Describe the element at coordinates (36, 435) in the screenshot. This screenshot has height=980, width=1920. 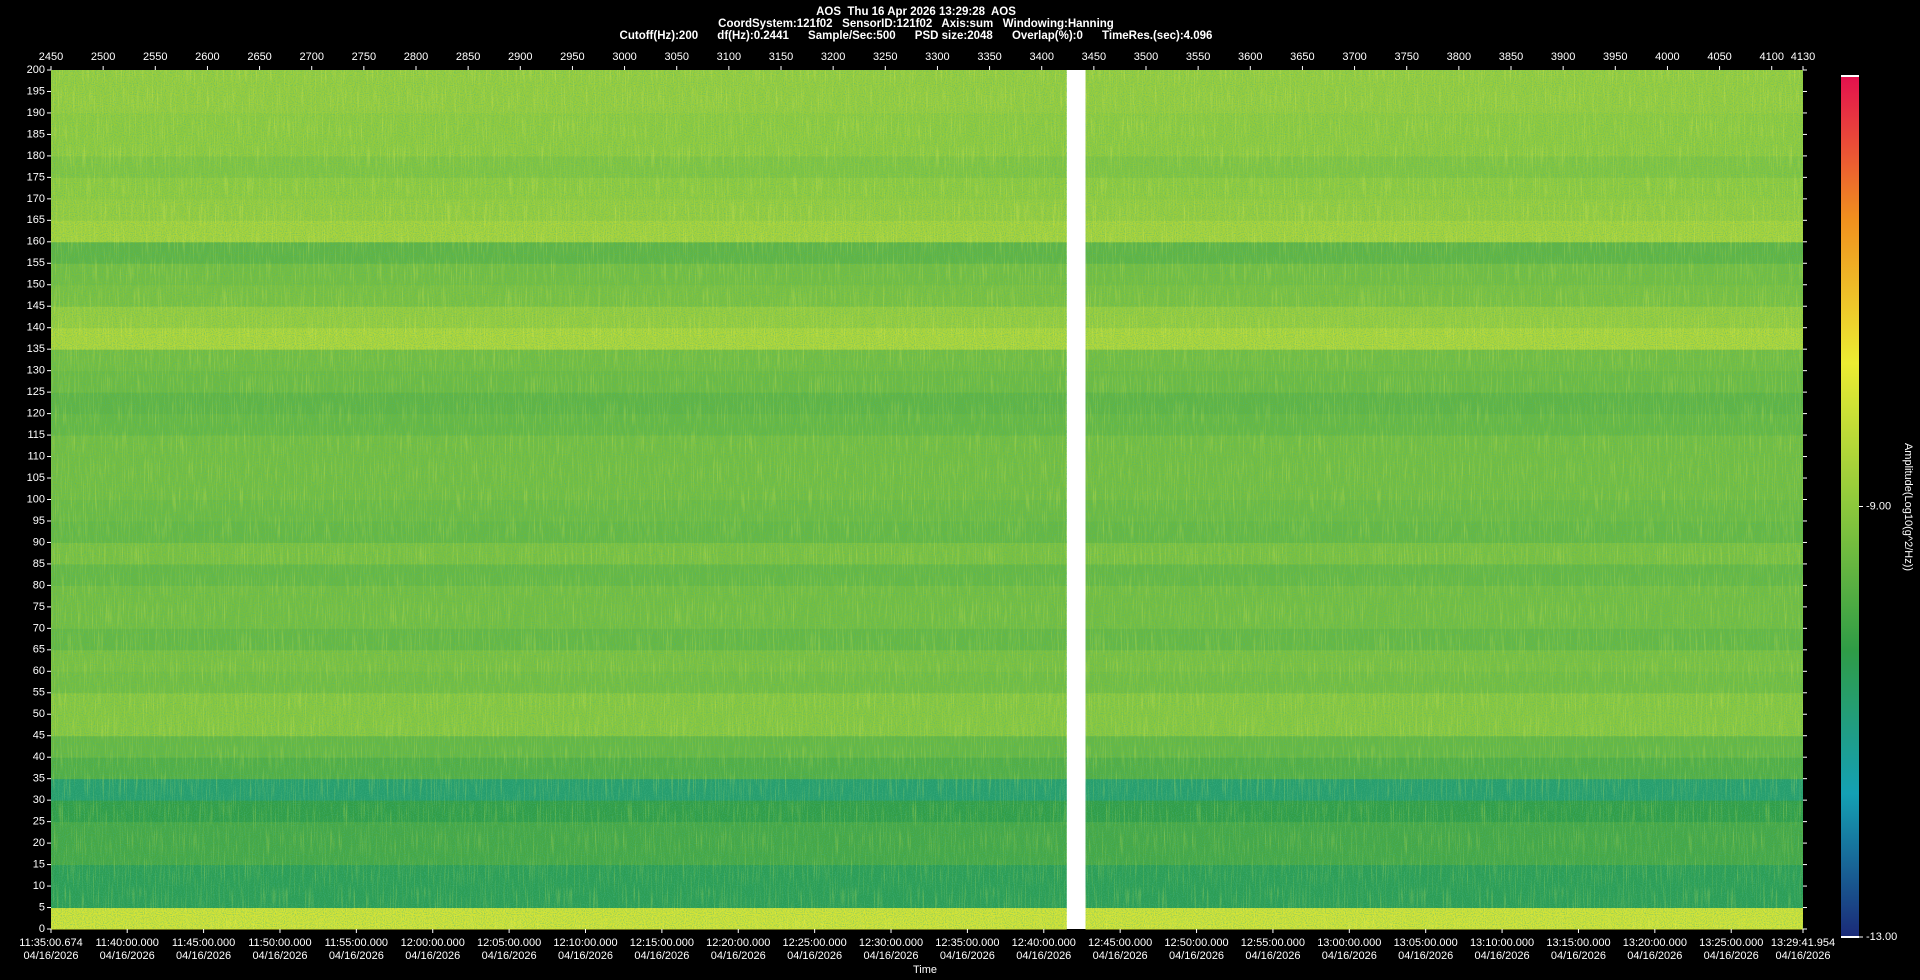
I see `y-tick-label: 115` at that location.